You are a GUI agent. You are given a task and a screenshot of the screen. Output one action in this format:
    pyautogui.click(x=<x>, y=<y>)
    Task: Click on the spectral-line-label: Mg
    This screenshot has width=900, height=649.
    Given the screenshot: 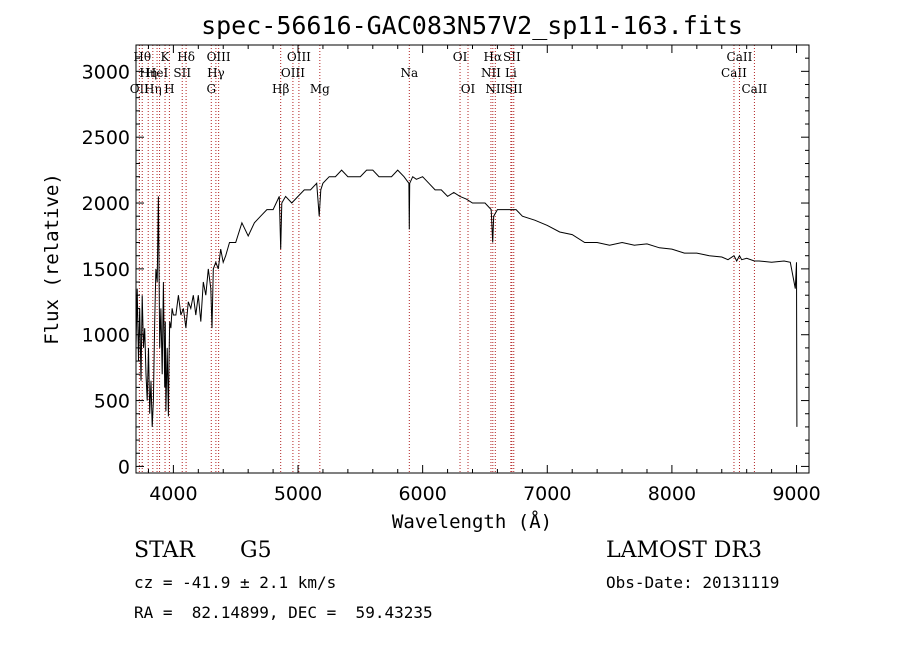 What is the action you would take?
    pyautogui.click(x=320, y=89)
    